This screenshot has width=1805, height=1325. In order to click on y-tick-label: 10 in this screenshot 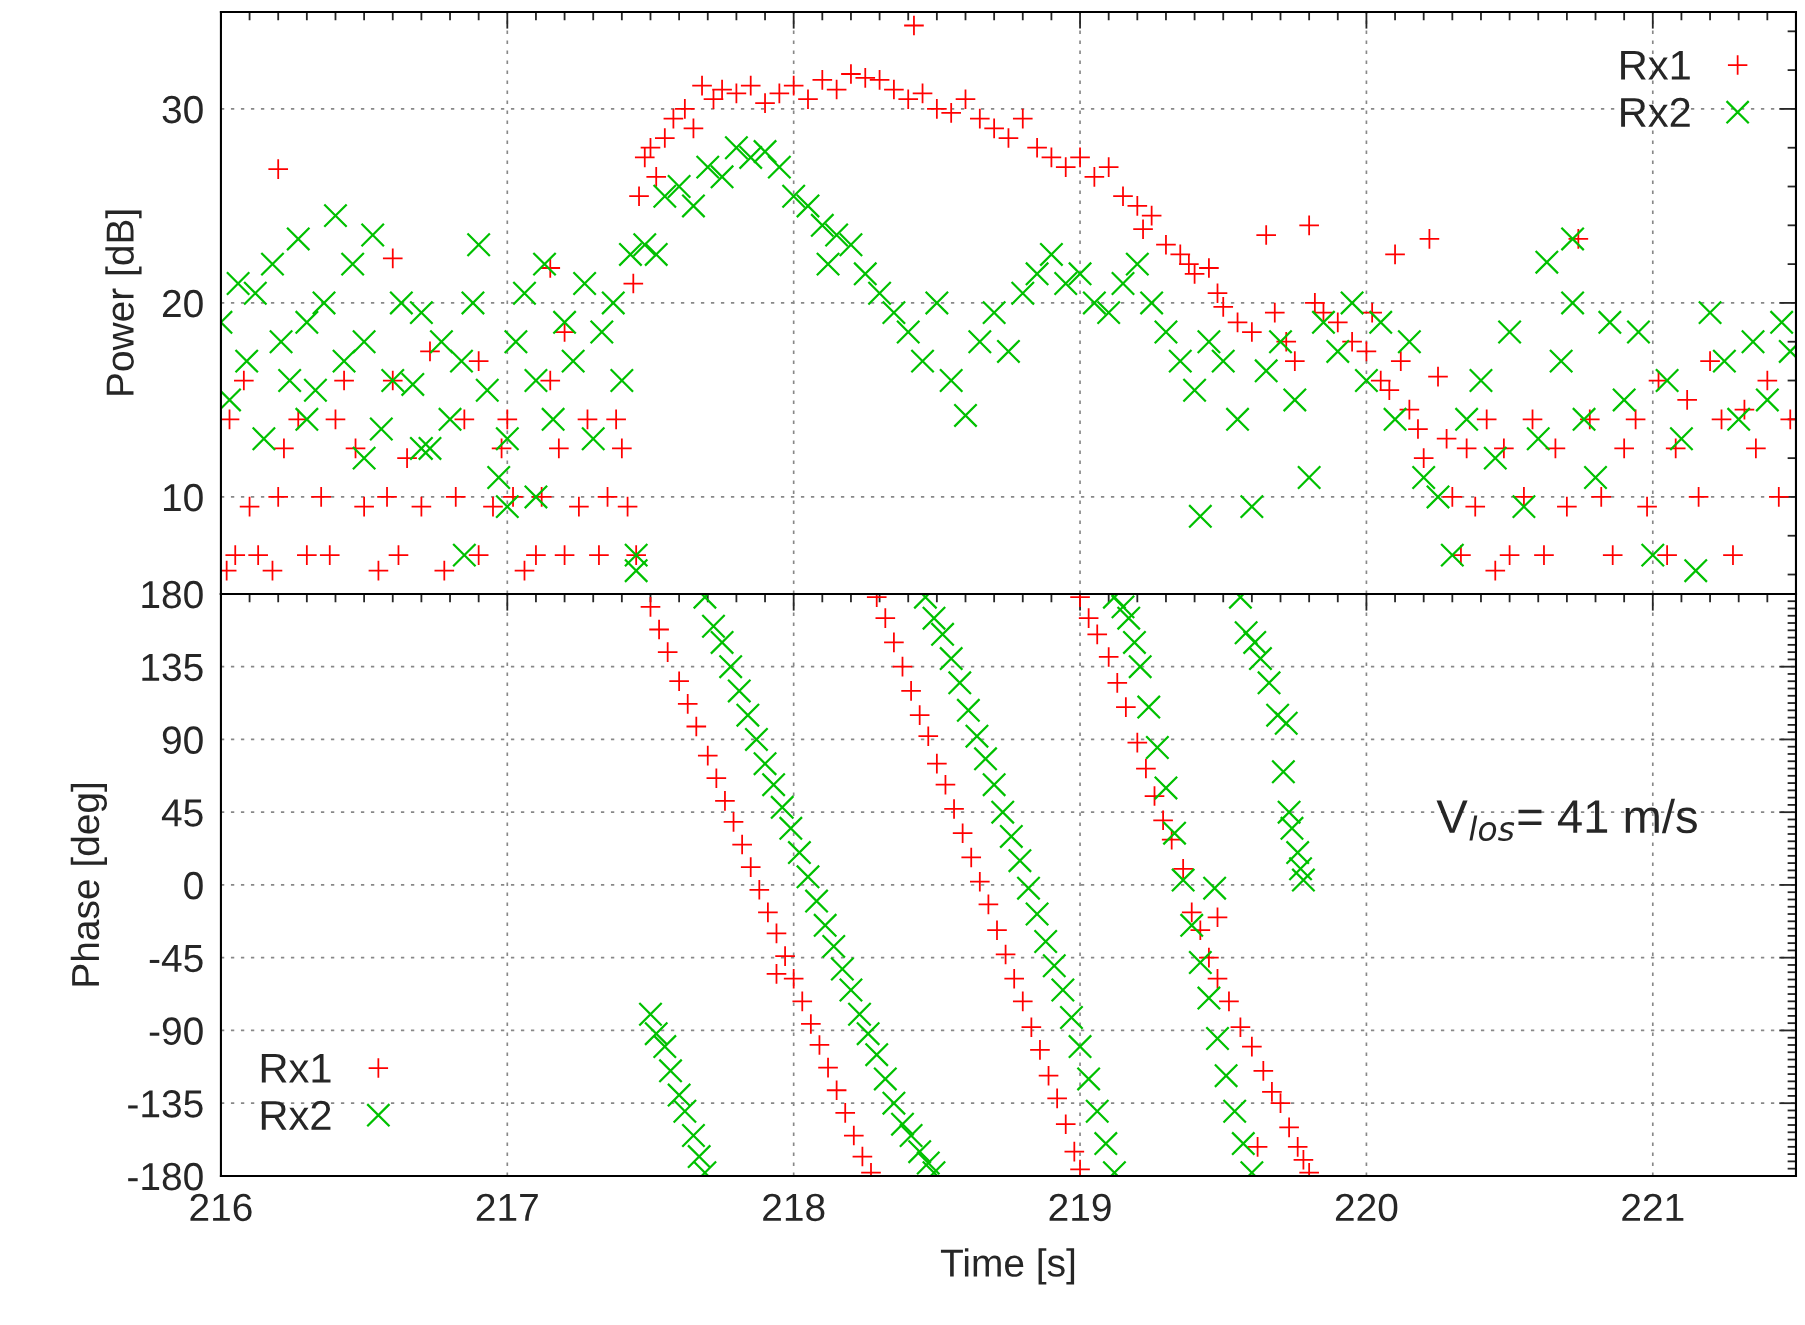, I will do `click(183, 497)`.